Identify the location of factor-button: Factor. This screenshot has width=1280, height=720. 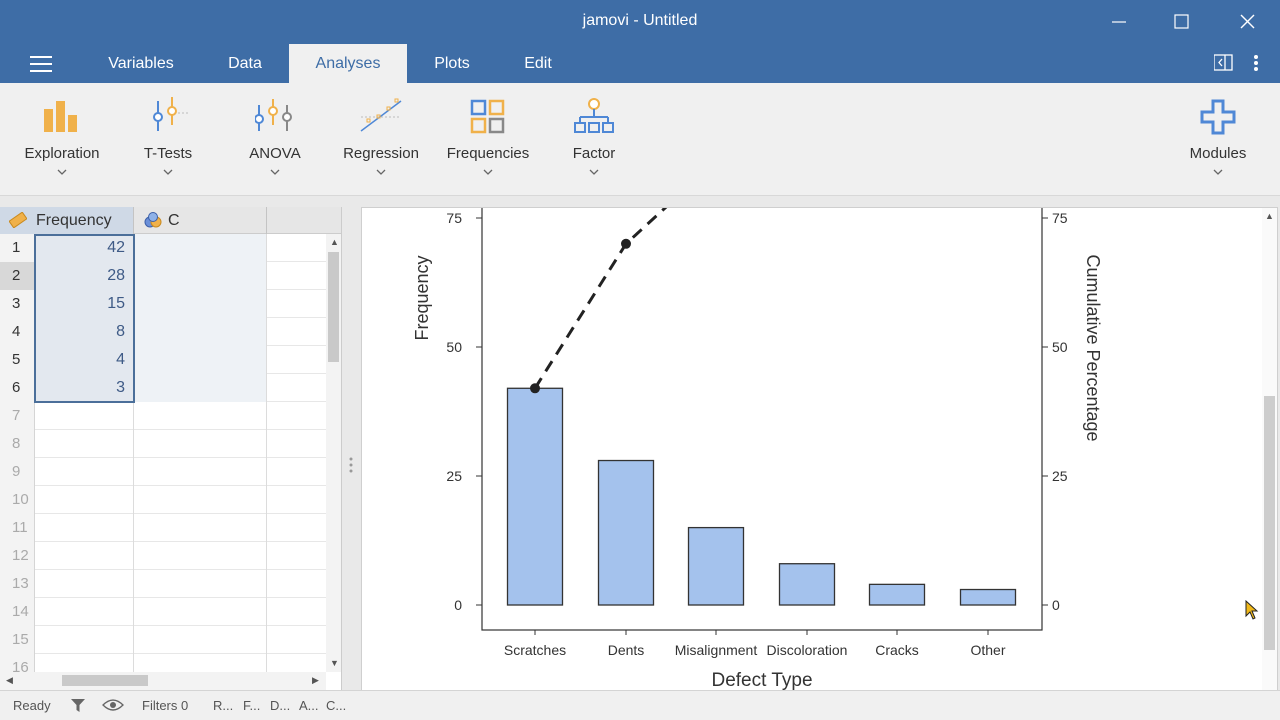
(594, 142).